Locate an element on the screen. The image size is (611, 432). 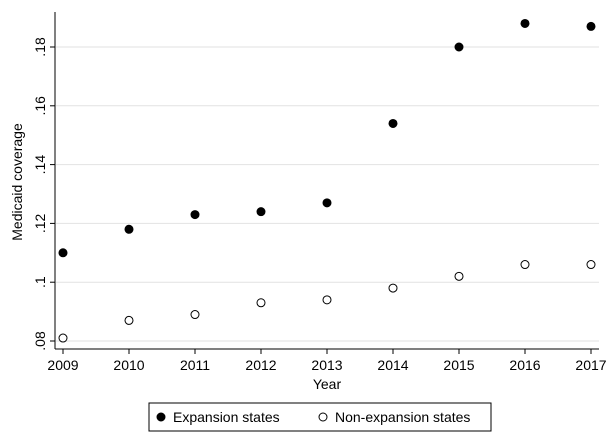
x-tick-label: 2017 is located at coordinates (590, 365).